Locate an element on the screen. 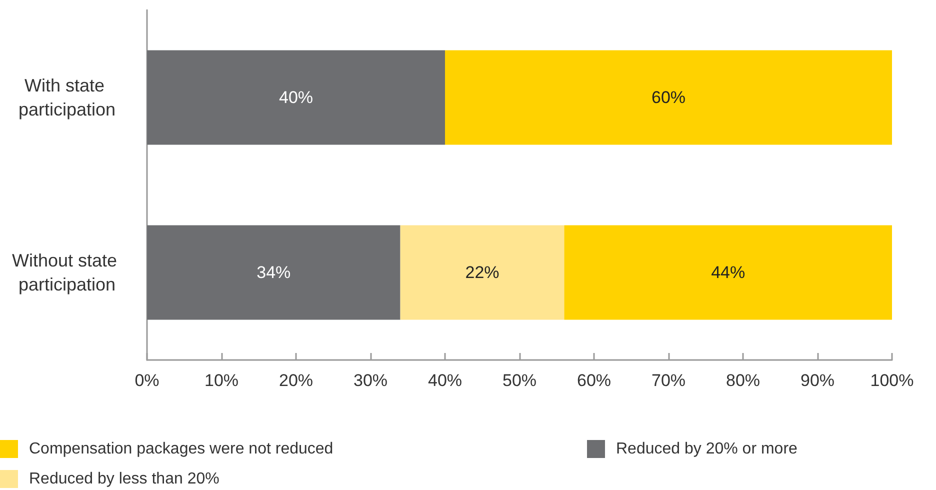 The height and width of the screenshot is (490, 936). x-tick-label: 40% is located at coordinates (445, 380).